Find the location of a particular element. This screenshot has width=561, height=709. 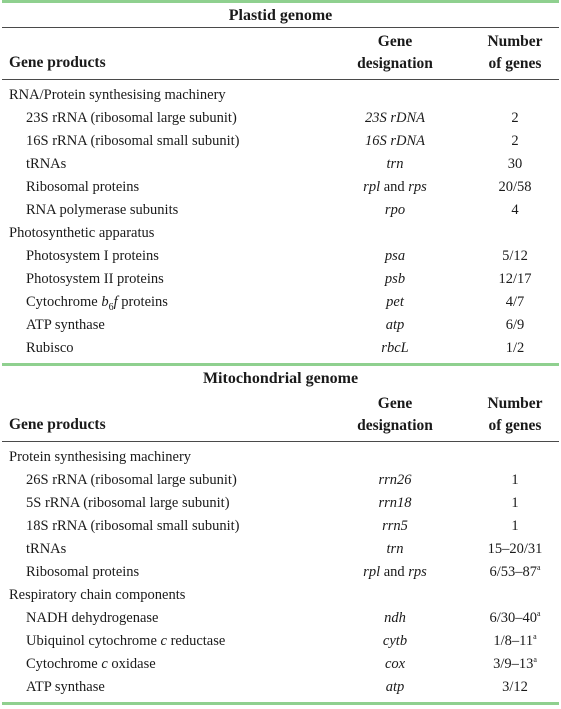

table-row: tRNAs trn 30 is located at coordinates (274, 164).